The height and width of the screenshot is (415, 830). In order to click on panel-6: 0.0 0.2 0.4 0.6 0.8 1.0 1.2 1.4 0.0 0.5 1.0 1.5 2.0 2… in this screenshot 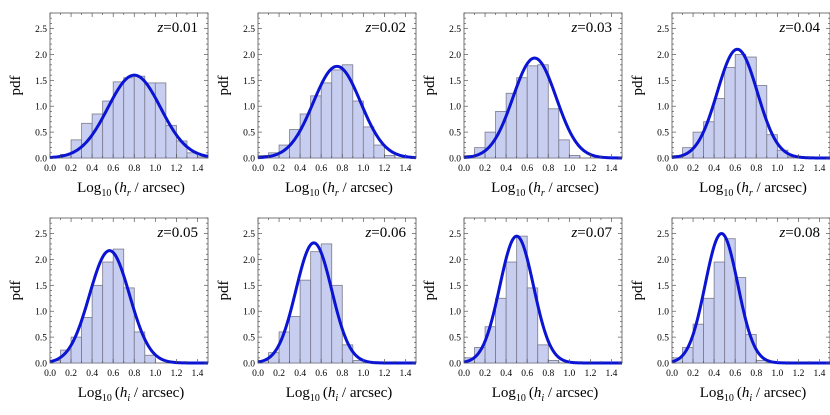, I will do `click(316, 310)`.